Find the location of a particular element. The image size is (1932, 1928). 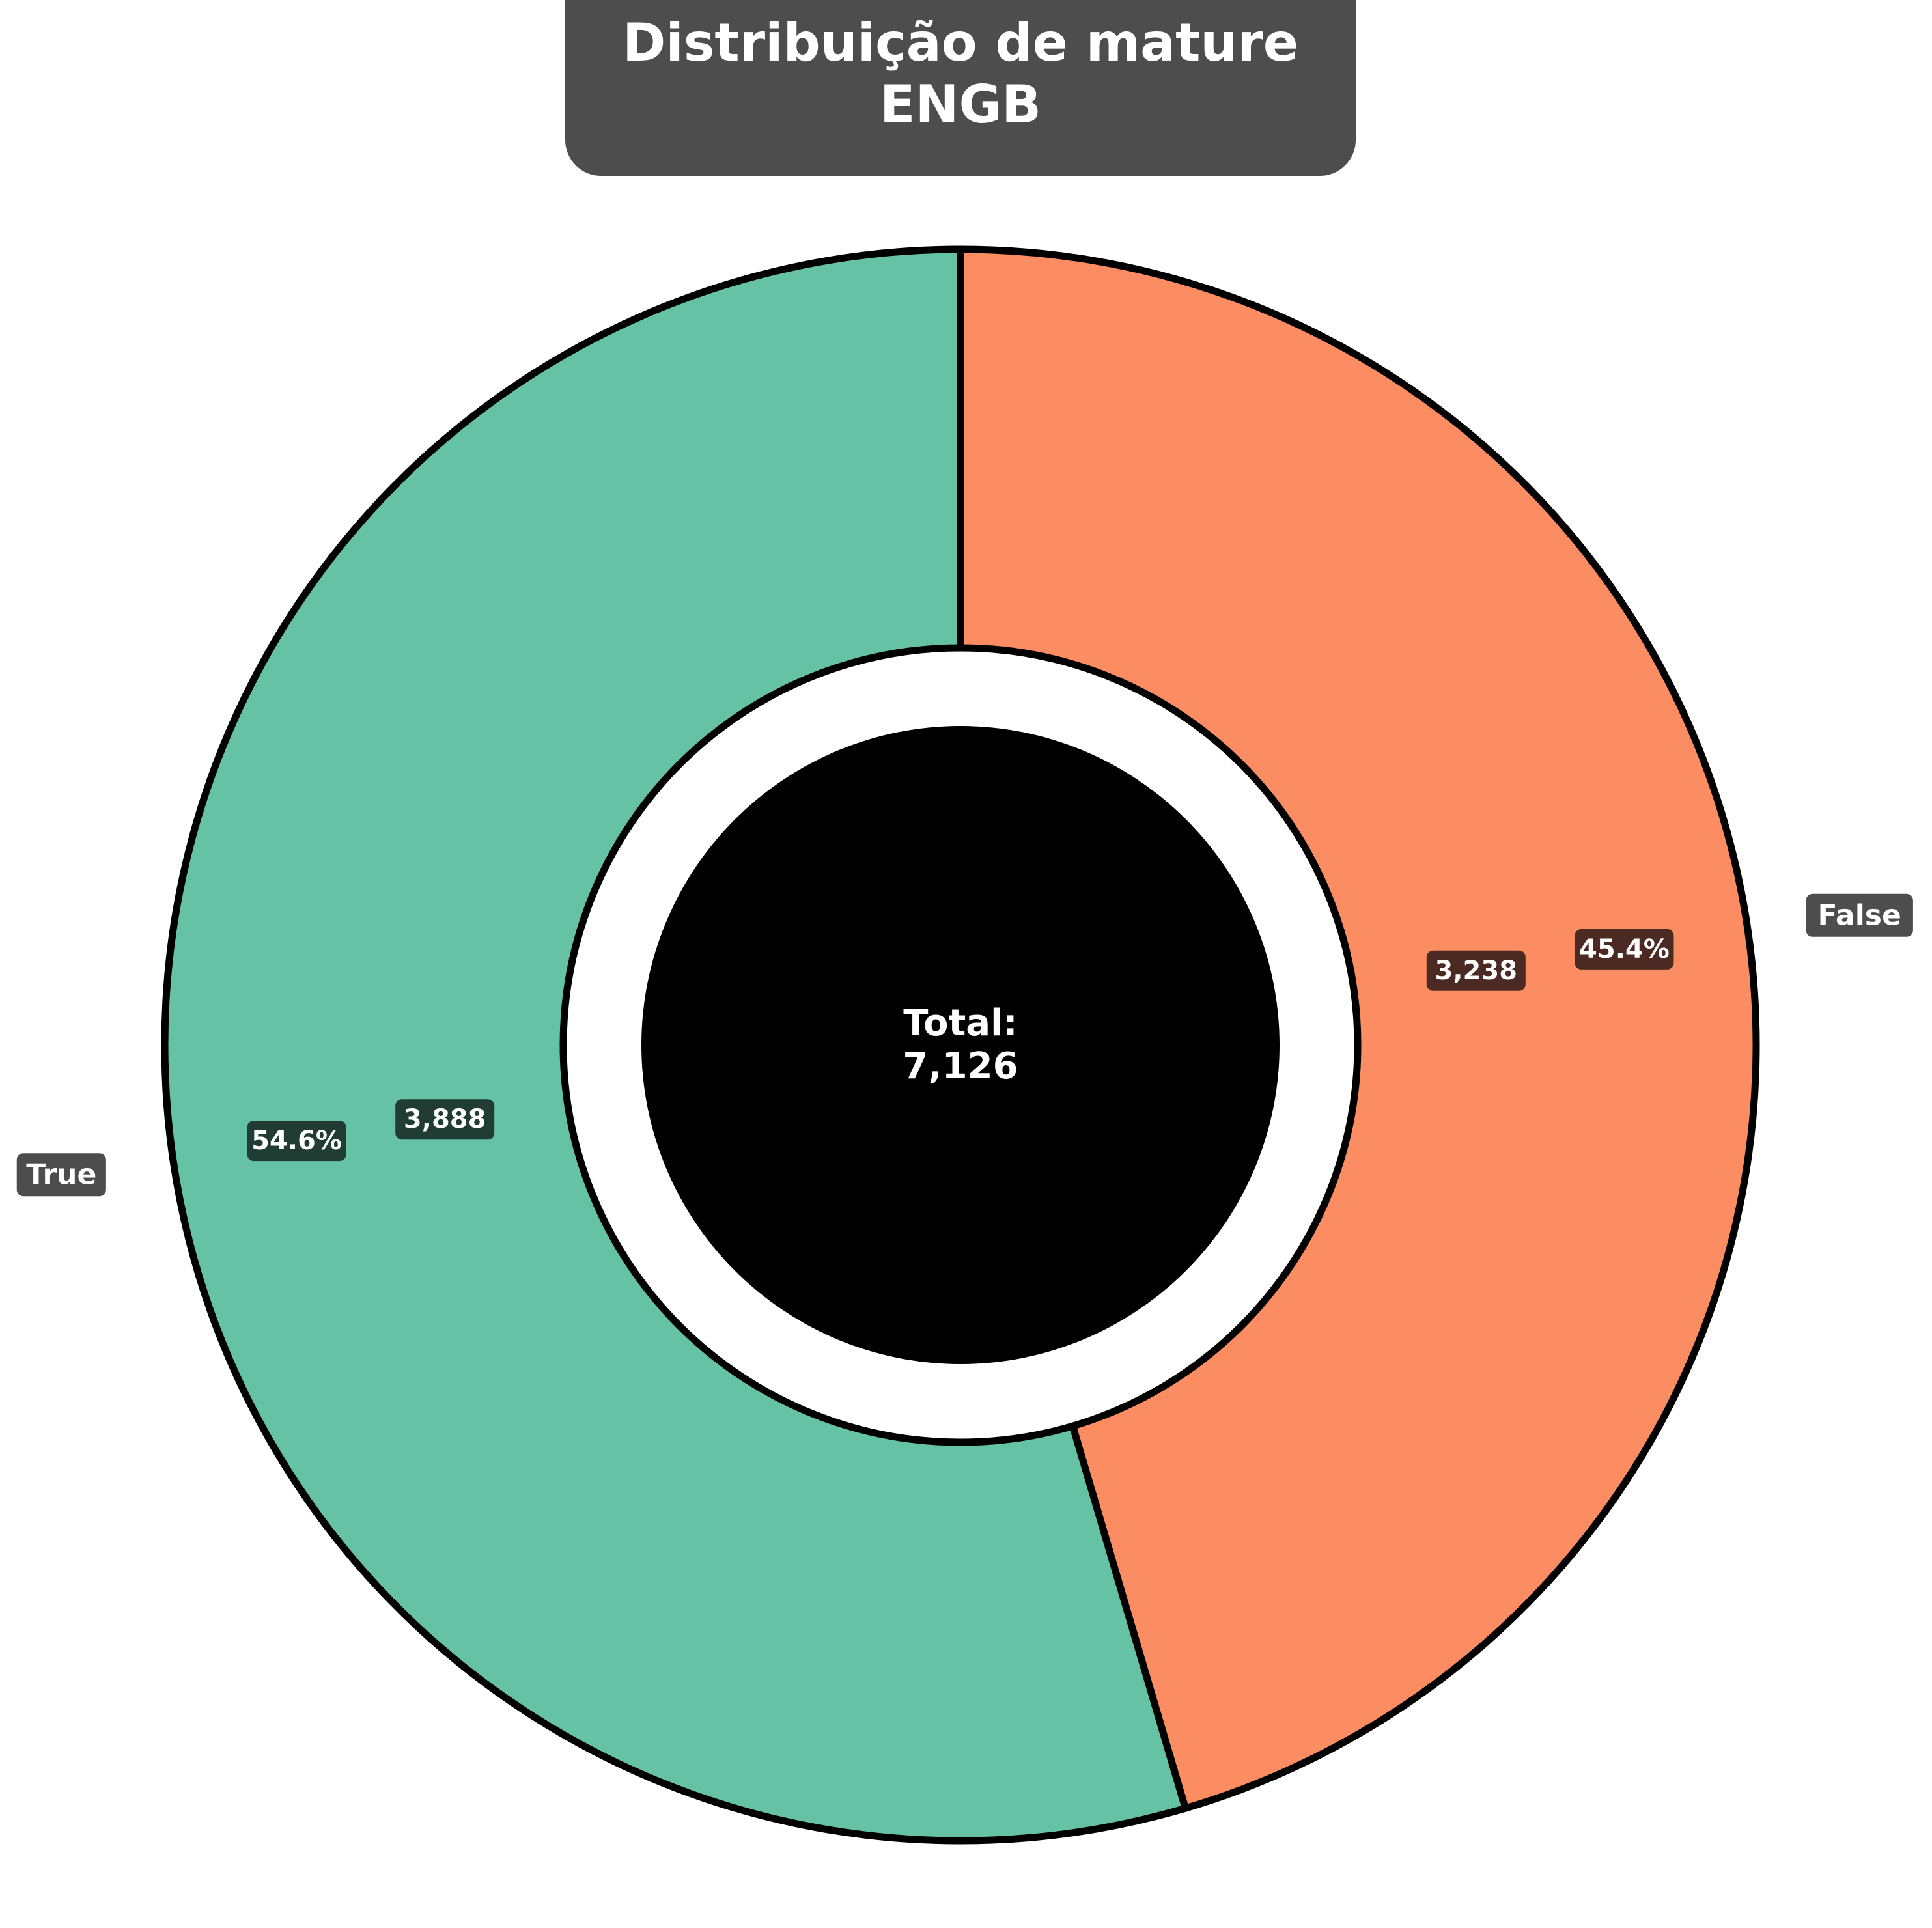

value-label-true-text: 3,888 is located at coordinates (445, 1119).